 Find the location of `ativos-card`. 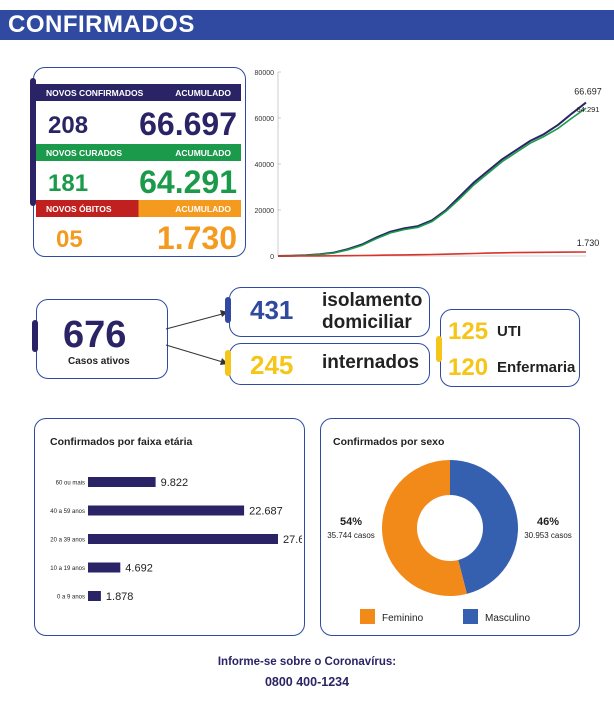

ativos-card is located at coordinates (102, 339).